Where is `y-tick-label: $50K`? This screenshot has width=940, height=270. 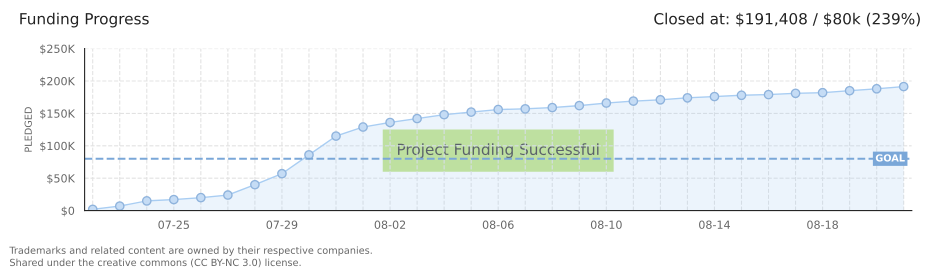
y-tick-label: $50K is located at coordinates (61, 179).